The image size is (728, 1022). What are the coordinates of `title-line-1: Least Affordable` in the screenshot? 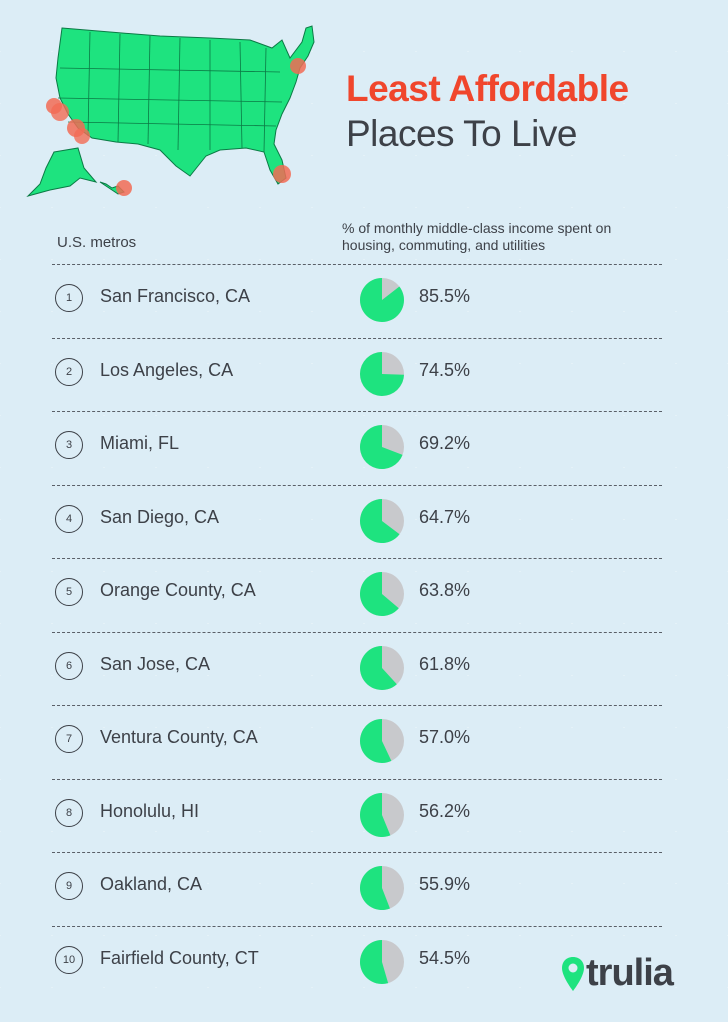 It's located at (487, 88).